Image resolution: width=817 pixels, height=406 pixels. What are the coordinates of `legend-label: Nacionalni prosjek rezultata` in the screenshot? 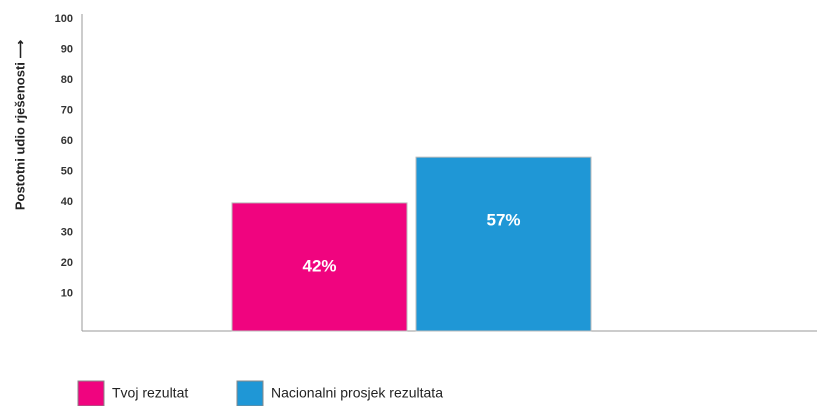 It's located at (357, 393).